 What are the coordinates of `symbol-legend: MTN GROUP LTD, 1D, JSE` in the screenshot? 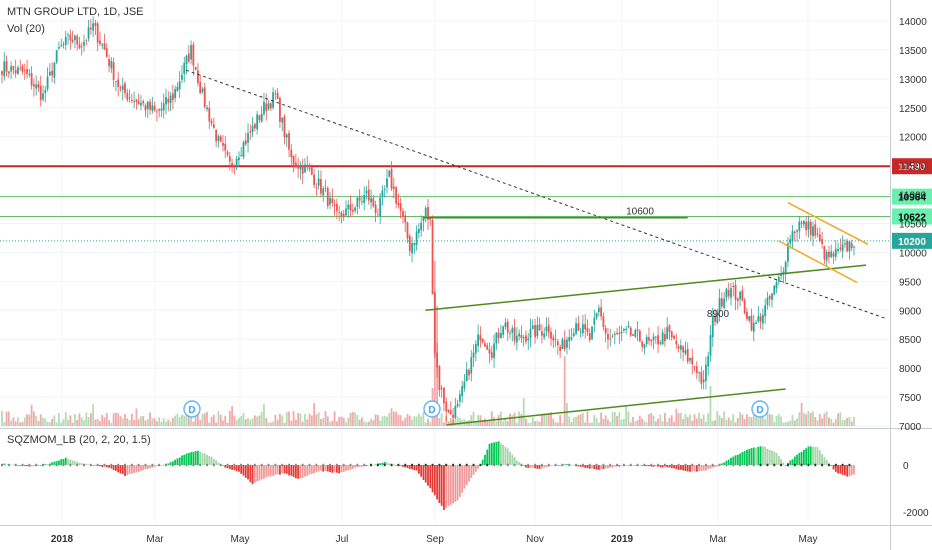 It's located at (75, 12).